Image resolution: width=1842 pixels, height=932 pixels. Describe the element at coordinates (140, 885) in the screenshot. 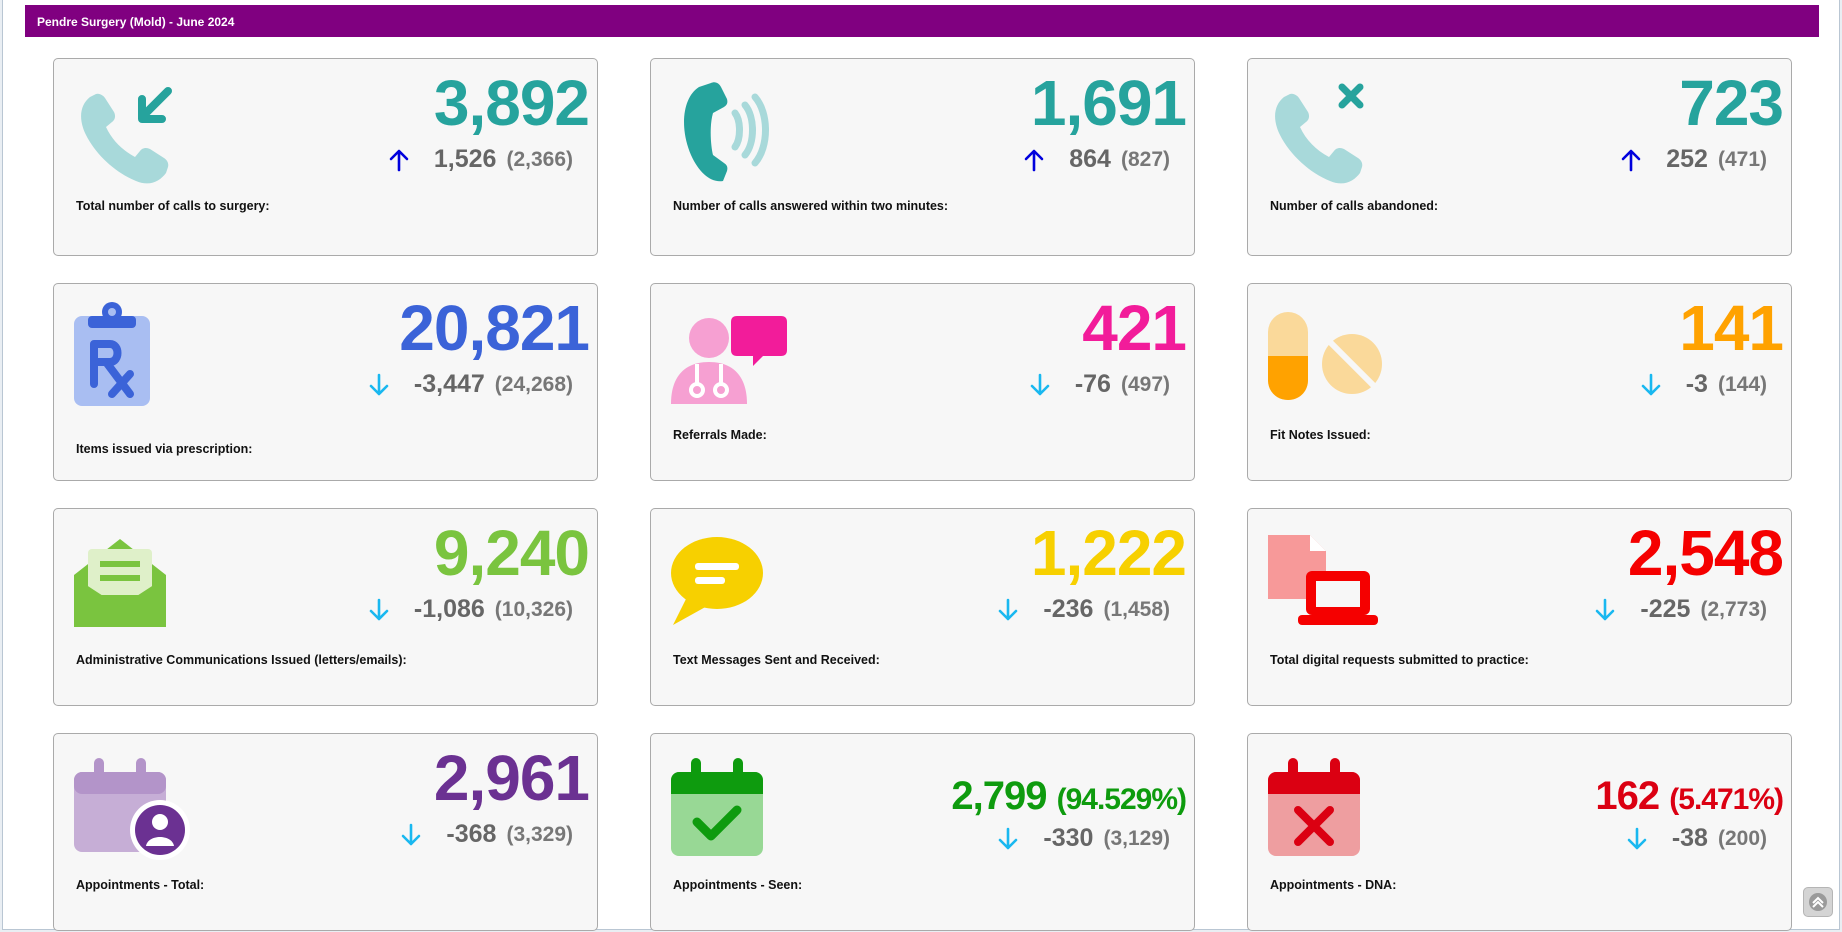

I see `stat-label: Appointments - Total:` at that location.